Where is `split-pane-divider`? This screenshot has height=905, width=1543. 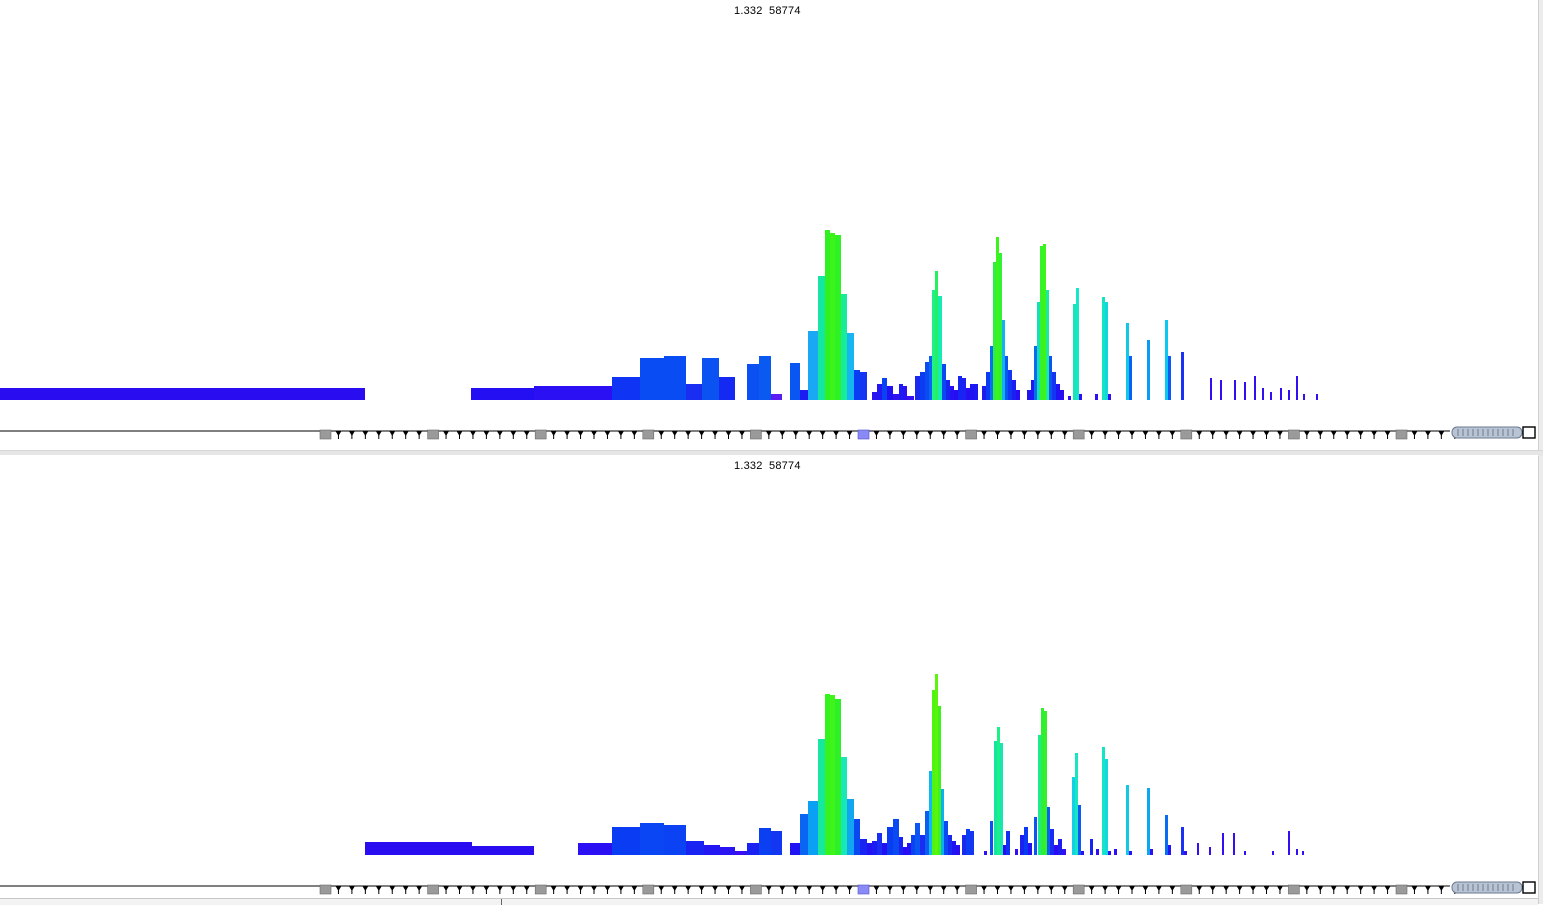
split-pane-divider is located at coordinates (771, 453).